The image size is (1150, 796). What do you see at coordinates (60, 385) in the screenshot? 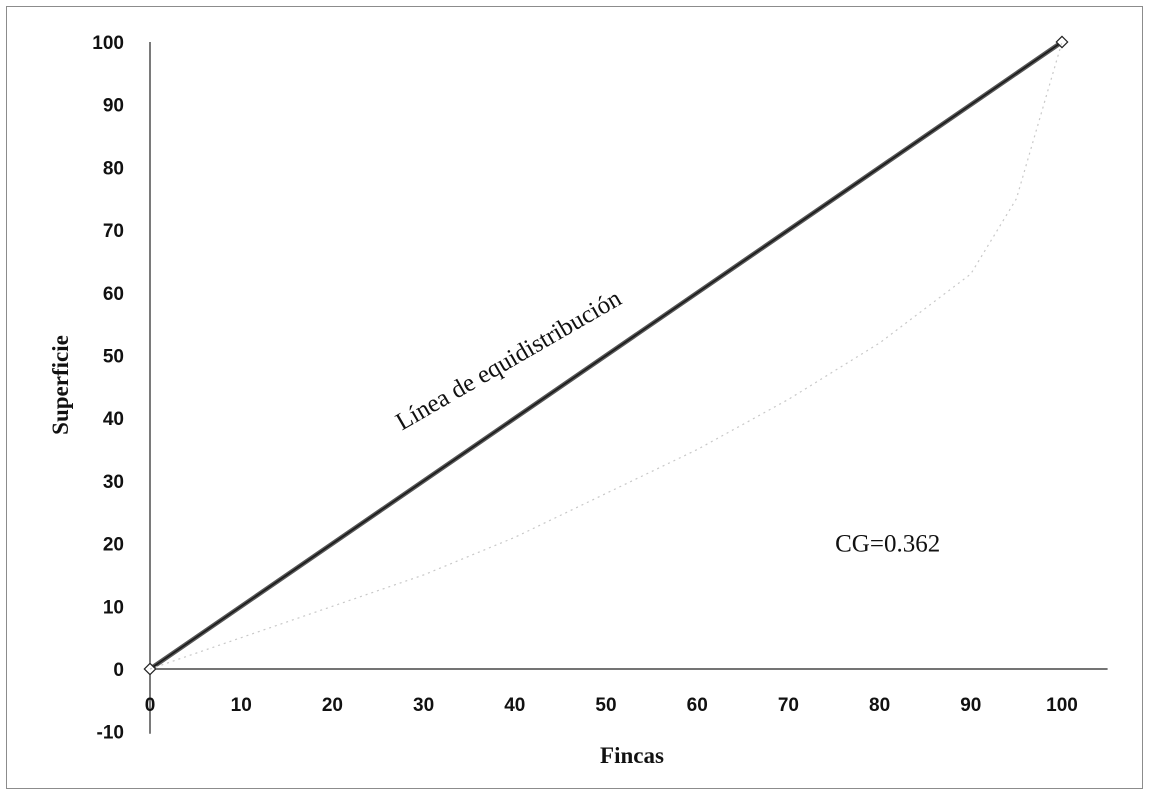
I see `y-axis-title: Superficie` at bounding box center [60, 385].